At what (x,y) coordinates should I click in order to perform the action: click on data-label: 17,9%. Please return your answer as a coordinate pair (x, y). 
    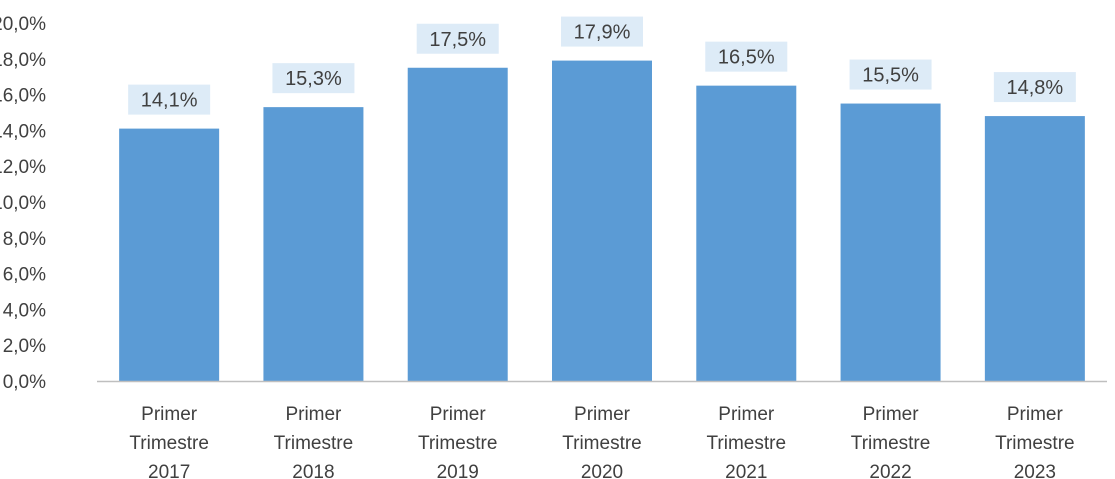
    Looking at the image, I should click on (602, 33).